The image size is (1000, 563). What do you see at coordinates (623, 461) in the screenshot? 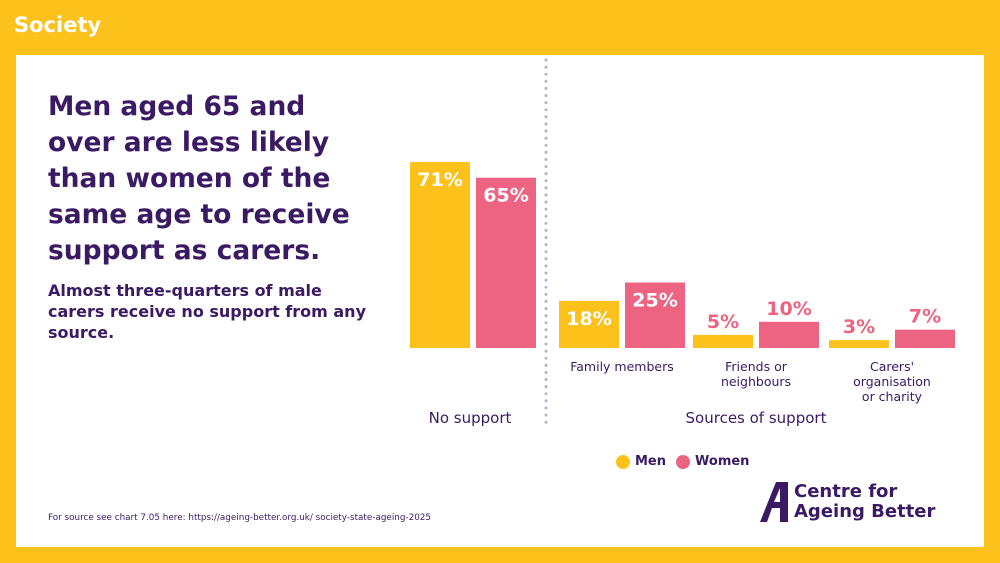
I see `legend-swatch-men` at bounding box center [623, 461].